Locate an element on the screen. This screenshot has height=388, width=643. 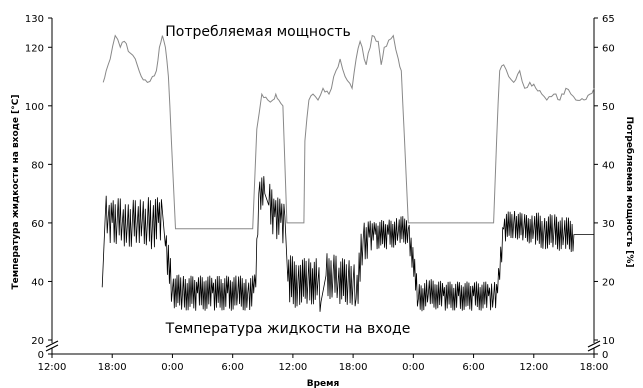
y-left-tick-label: 80 is located at coordinates (37, 165).